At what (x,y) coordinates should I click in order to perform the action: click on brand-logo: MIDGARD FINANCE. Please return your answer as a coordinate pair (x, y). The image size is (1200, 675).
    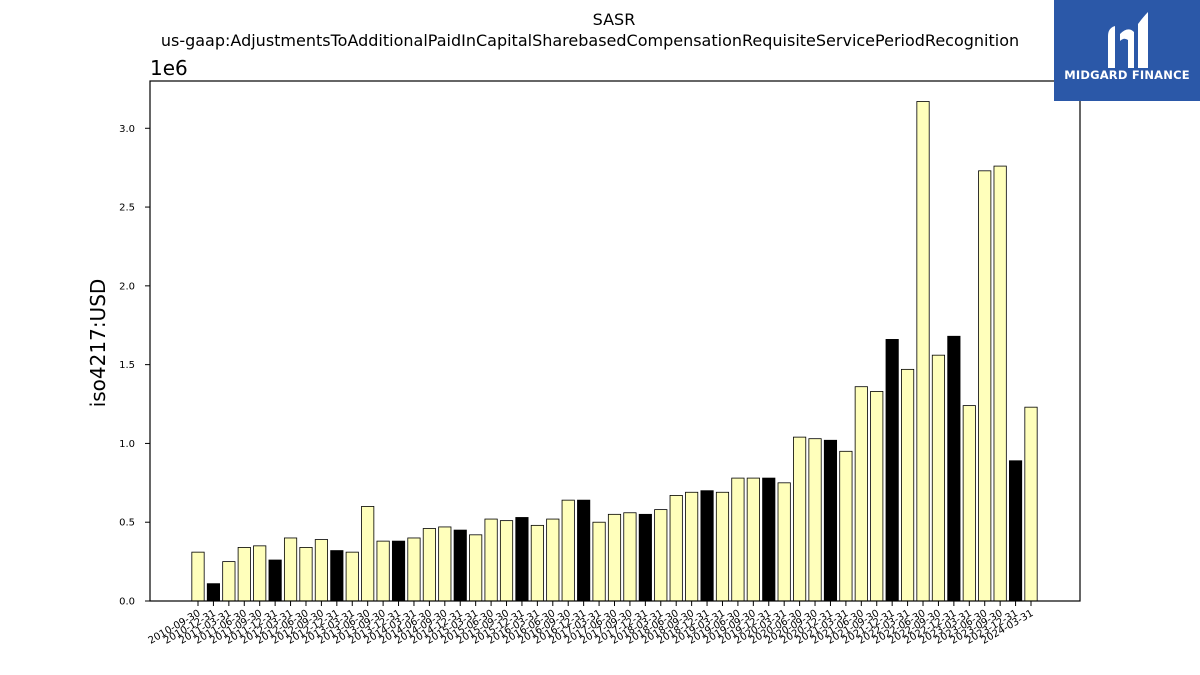
    Looking at the image, I should click on (1127, 50).